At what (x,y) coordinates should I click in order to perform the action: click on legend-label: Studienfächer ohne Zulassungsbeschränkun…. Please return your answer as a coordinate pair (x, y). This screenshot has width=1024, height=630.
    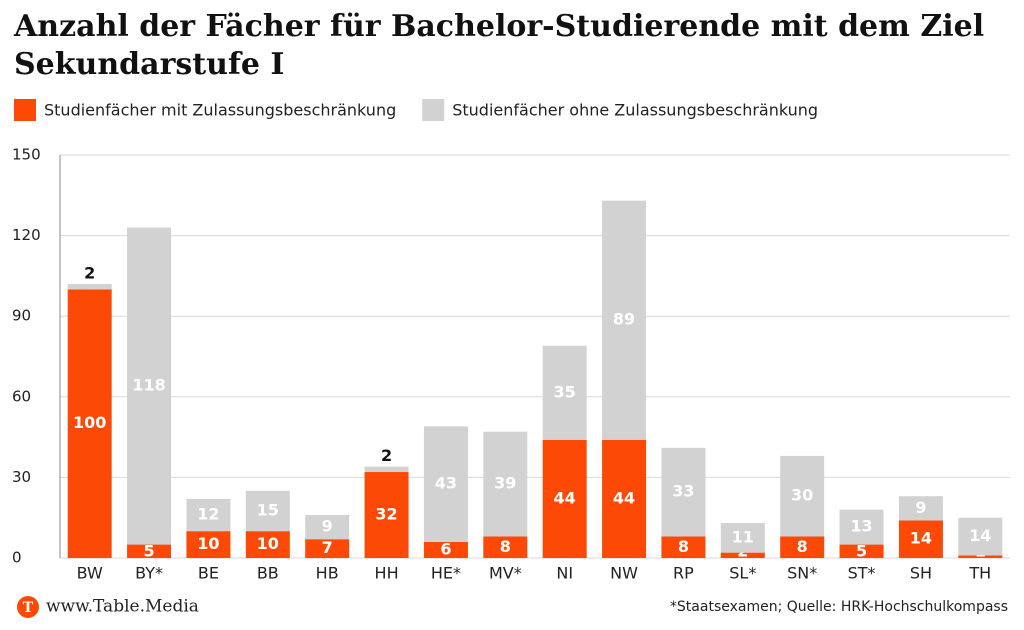
    Looking at the image, I should click on (635, 110).